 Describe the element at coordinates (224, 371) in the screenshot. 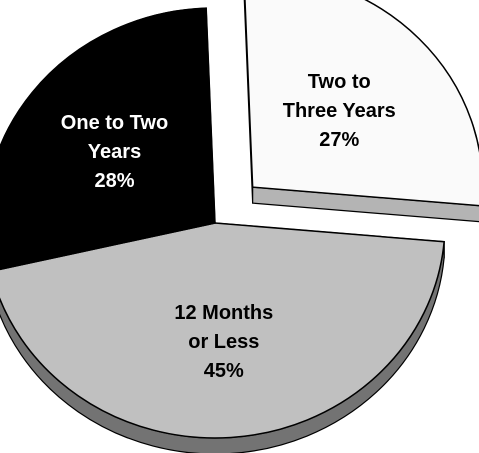

I see `pie-value-label-12-months-or-less: 45%` at that location.